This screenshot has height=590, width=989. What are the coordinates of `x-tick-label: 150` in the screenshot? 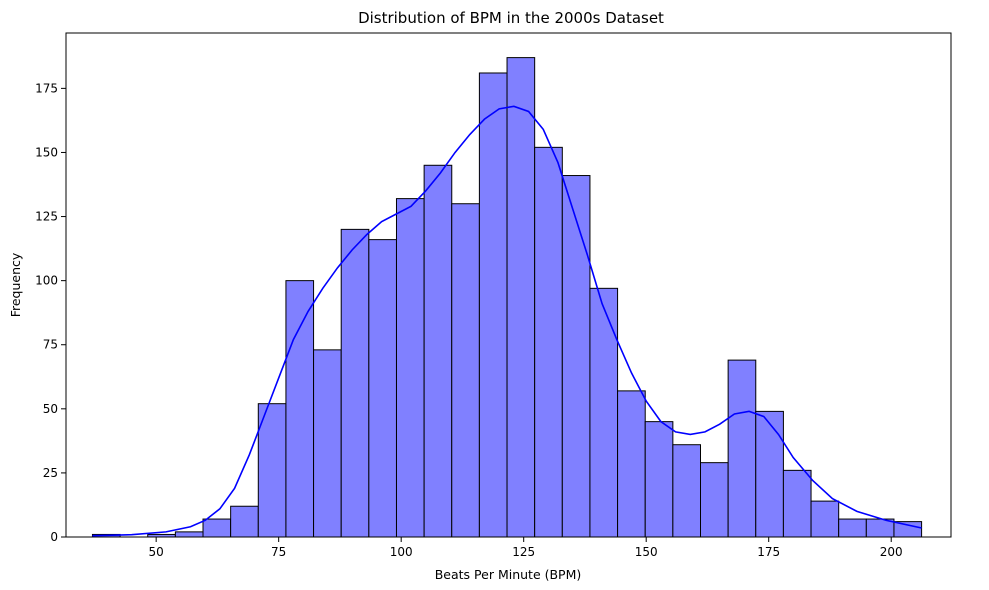 It's located at (646, 552).